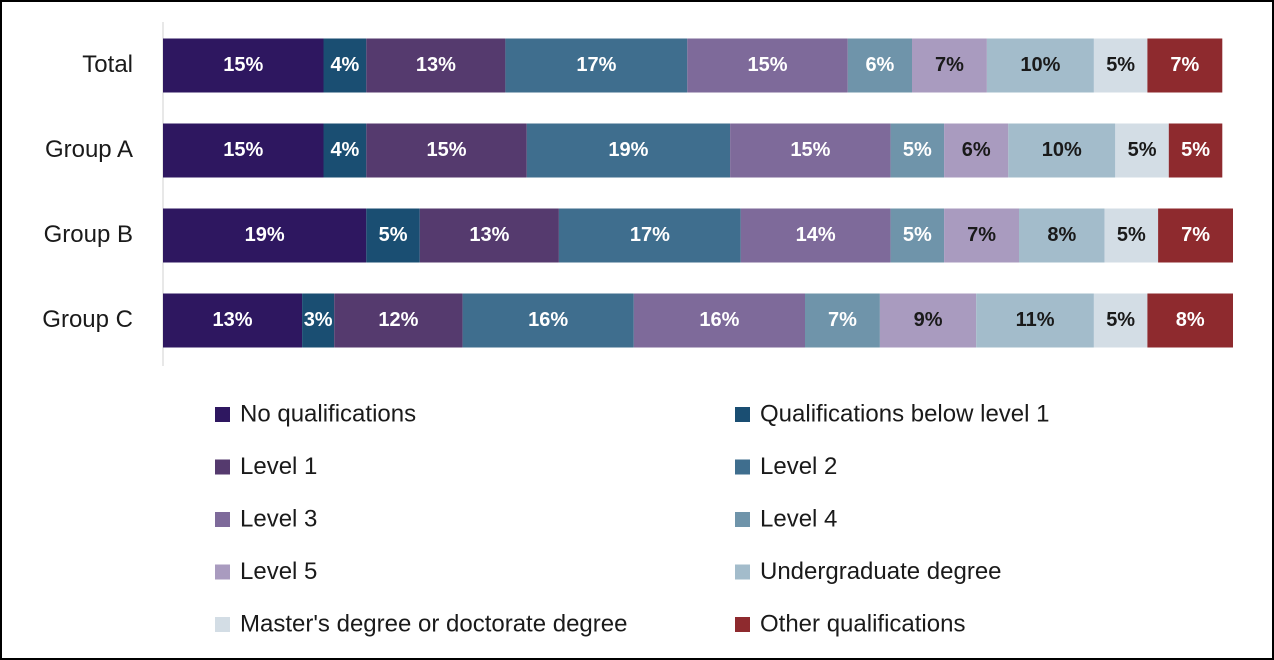 The width and height of the screenshot is (1274, 660). Describe the element at coordinates (798, 518) in the screenshot. I see `legend-label: Level 4` at that location.